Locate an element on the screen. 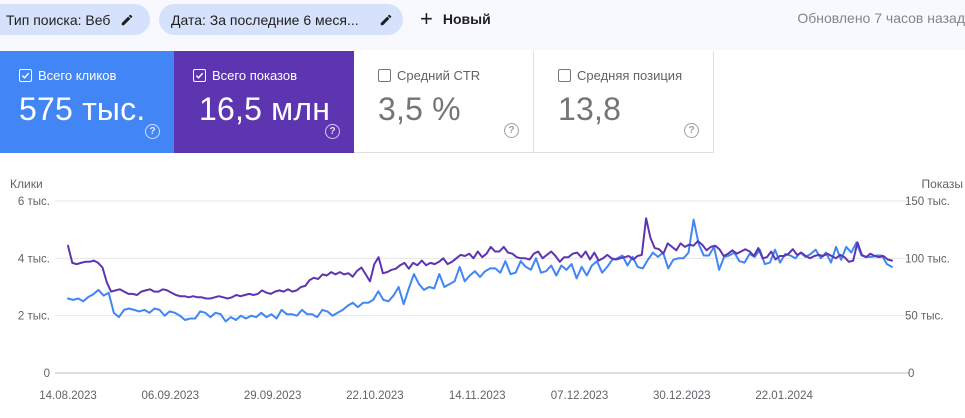 The image size is (965, 418). x-axis-tick-label: 30.12.2023 is located at coordinates (682, 396).